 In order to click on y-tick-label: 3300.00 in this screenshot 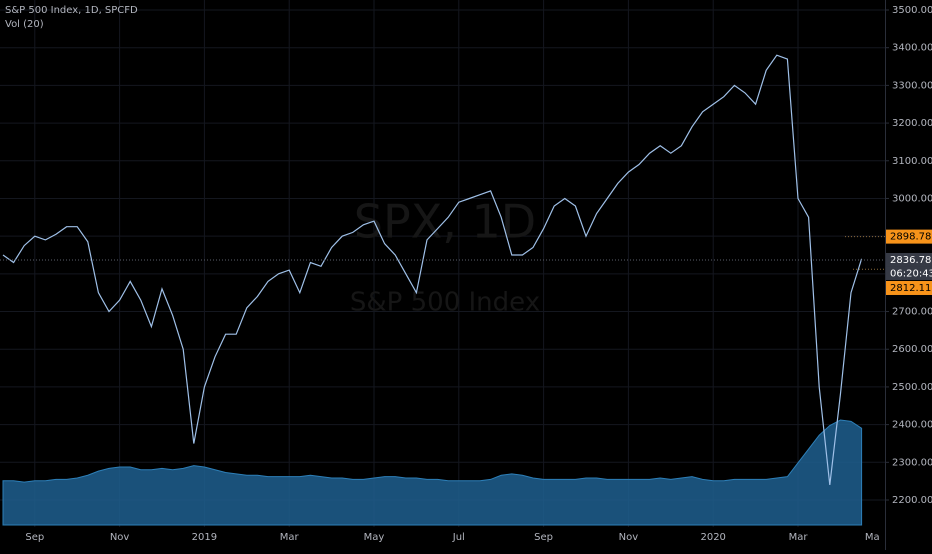, I will do `click(912, 85)`.